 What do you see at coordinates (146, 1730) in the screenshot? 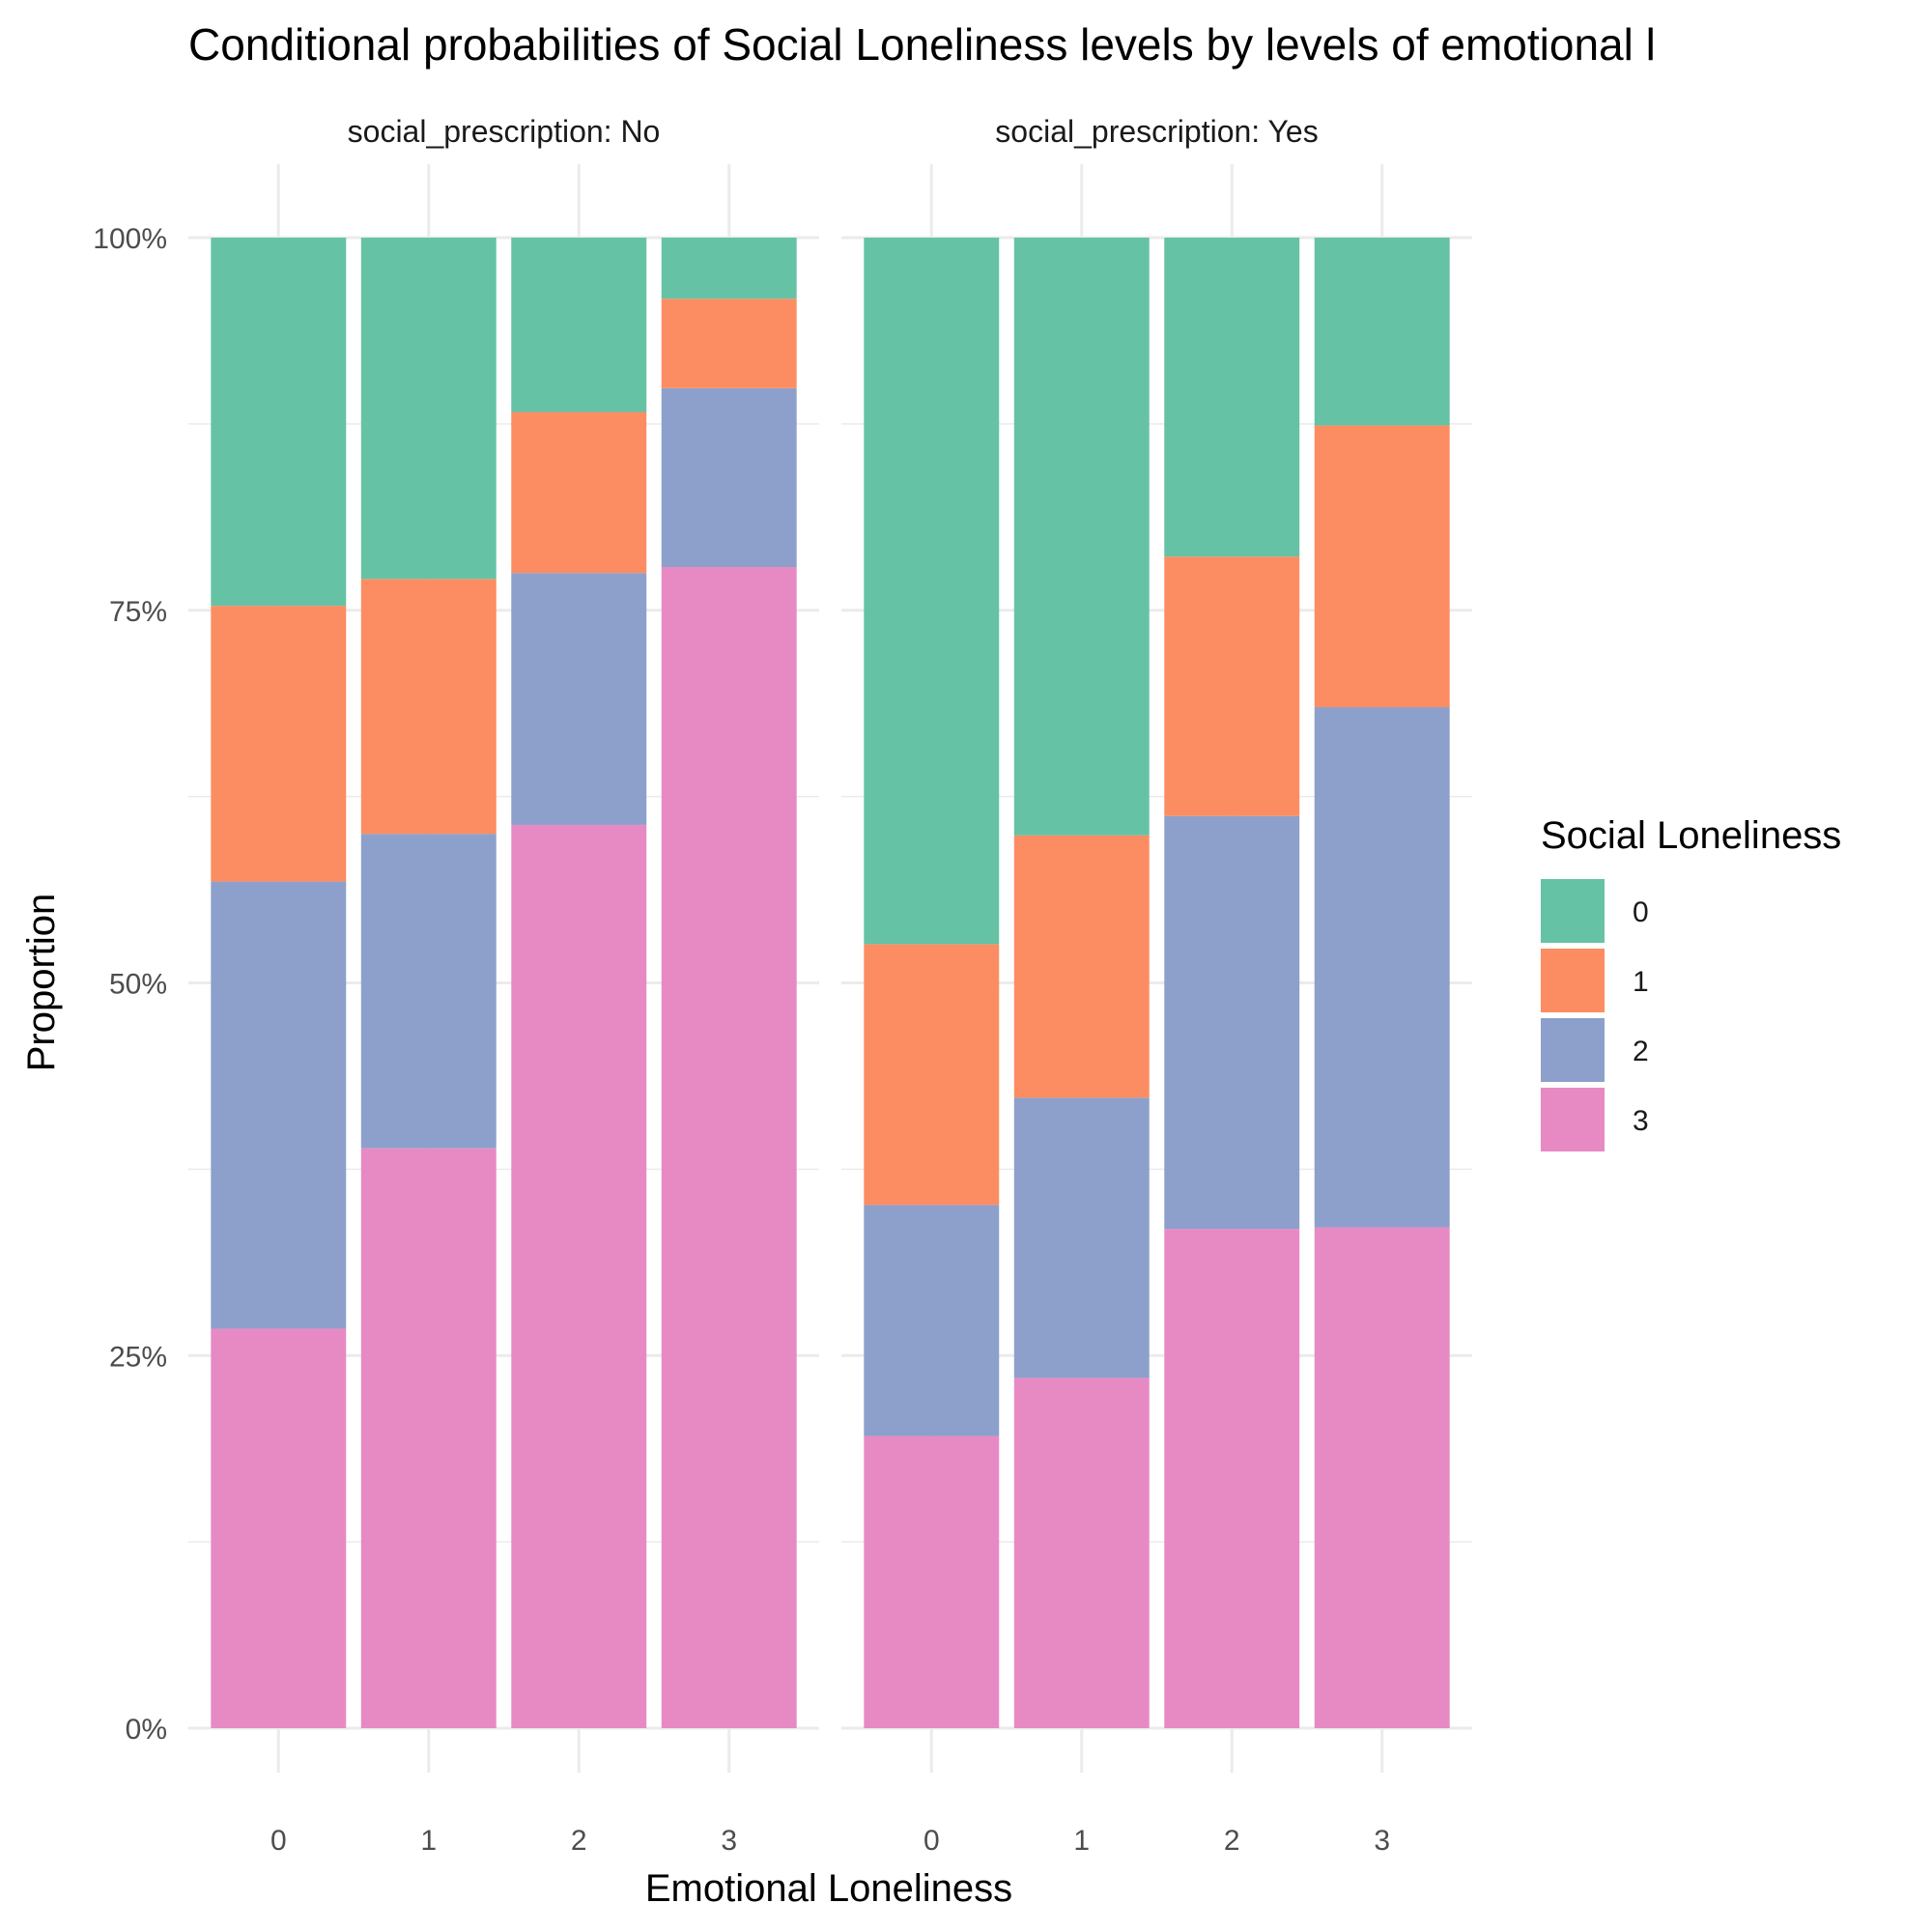
I see `y-tick-label: 0%` at bounding box center [146, 1730].